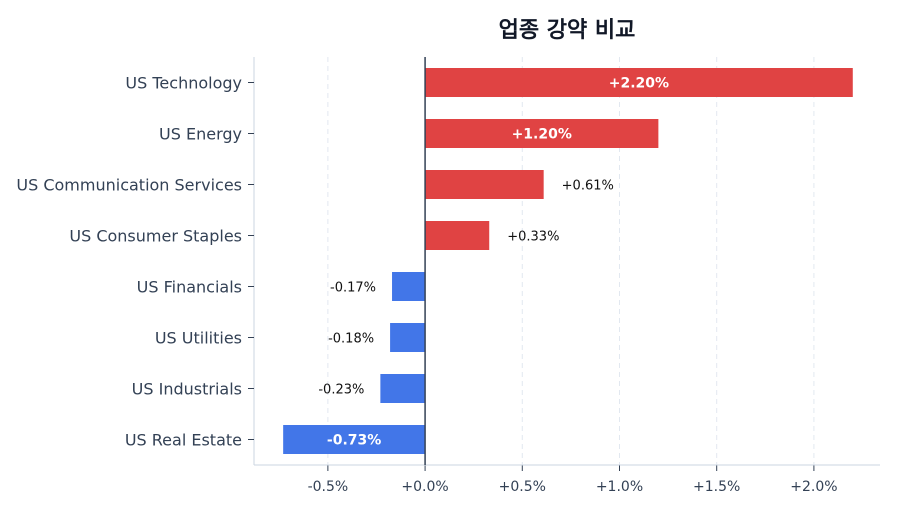 This screenshot has width=900, height=514. Describe the element at coordinates (716, 487) in the screenshot. I see `x-tick-label: +1.5%` at that location.